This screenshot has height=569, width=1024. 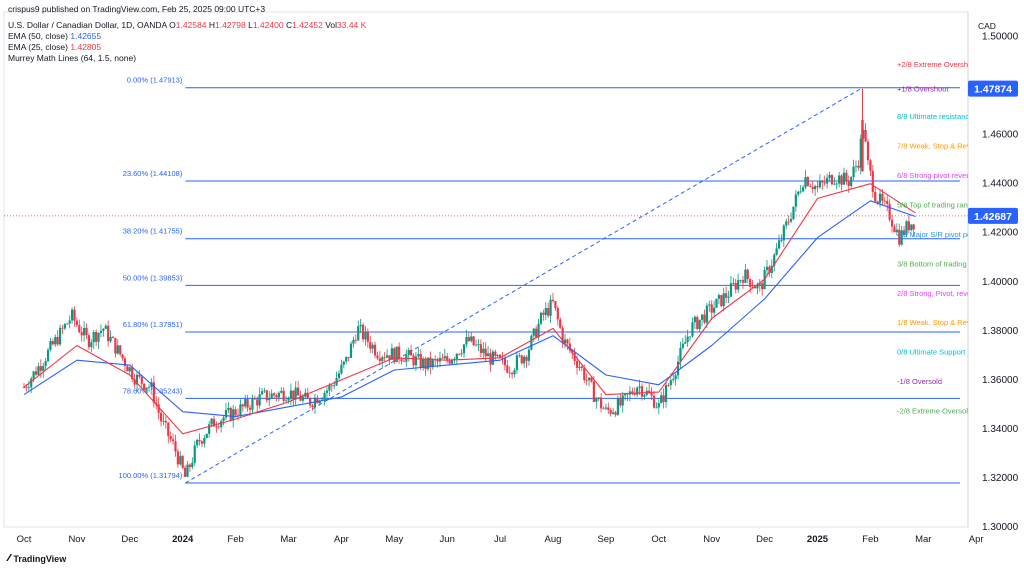 I want to click on price-tag, so click(x=993, y=88).